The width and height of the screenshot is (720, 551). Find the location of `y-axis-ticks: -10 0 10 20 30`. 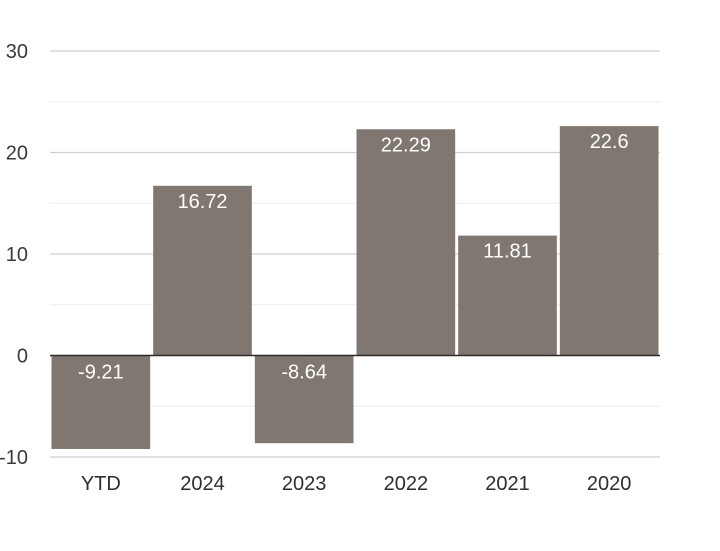

y-axis-ticks: -10 0 10 20 30 is located at coordinates (14, 255).